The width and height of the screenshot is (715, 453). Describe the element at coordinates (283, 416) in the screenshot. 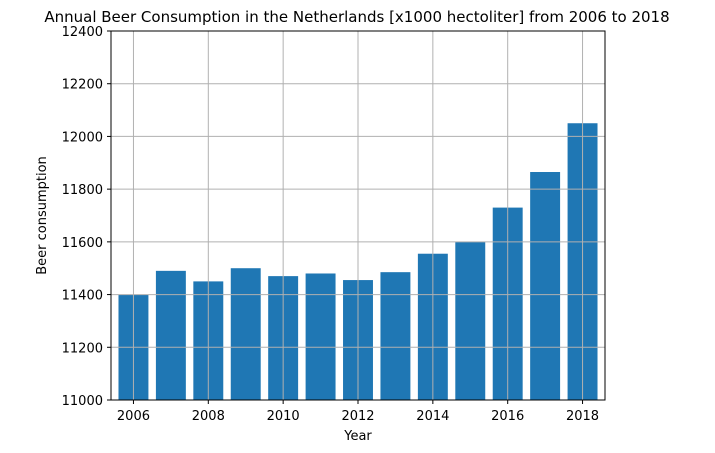

I see `x-tick-label-2010: 2010` at that location.